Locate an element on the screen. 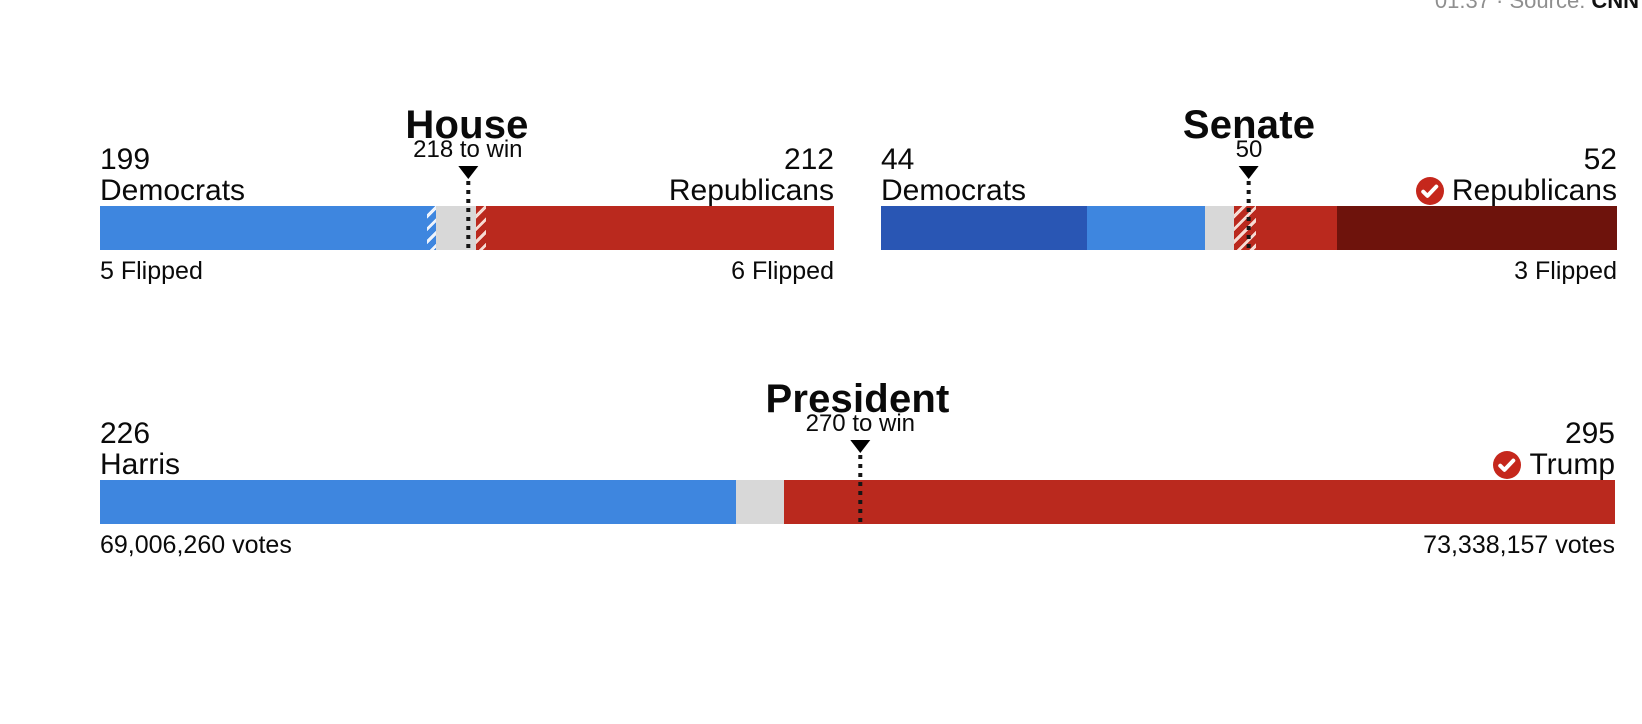 Image resolution: width=1642 pixels, height=724 pixels. to-win-marker-president: 270 to win is located at coordinates (860, 469).